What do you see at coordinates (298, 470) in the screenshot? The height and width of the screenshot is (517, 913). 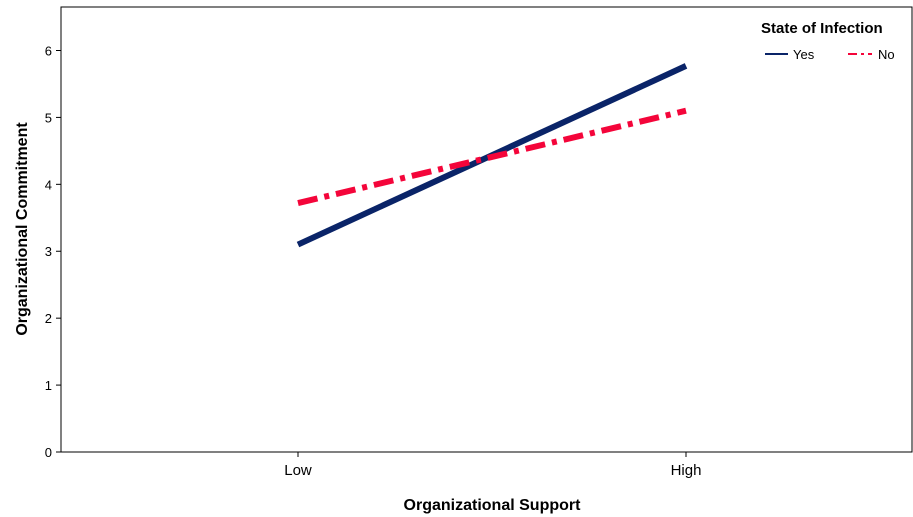 I see `x-tick-label-low: Low` at bounding box center [298, 470].